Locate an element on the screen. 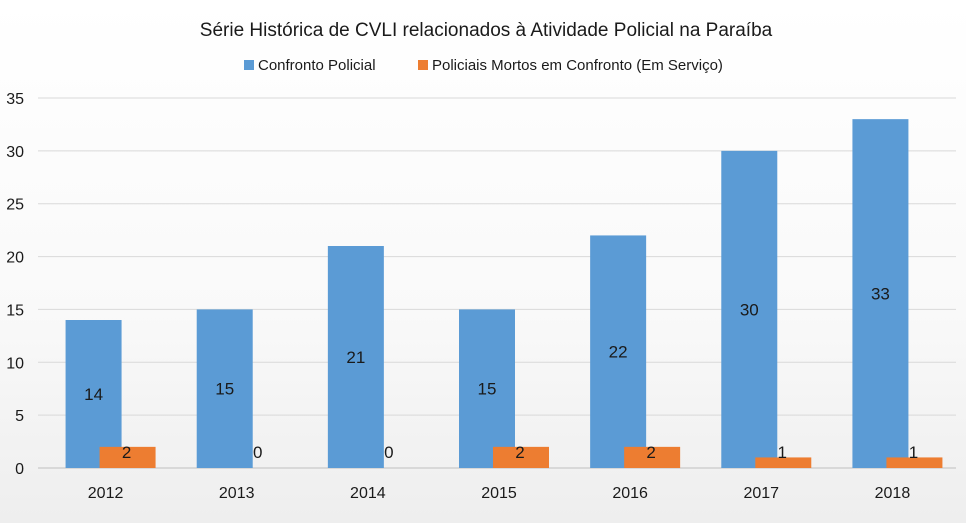 Image resolution: width=966 pixels, height=523 pixels. data-label: 14 is located at coordinates (93, 394).